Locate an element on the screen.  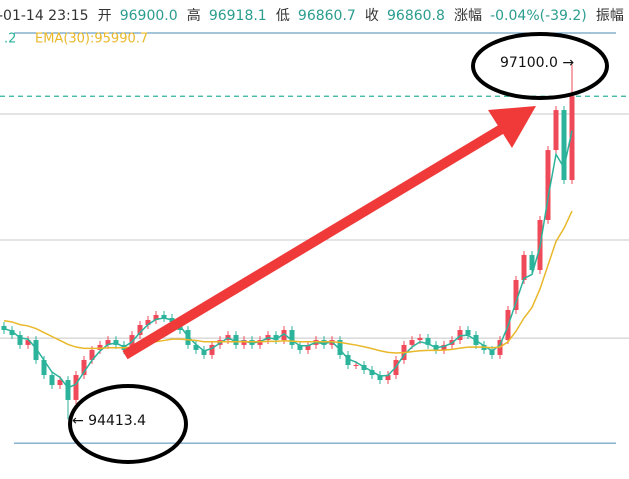
header-label: 低 is located at coordinates (283, 16).